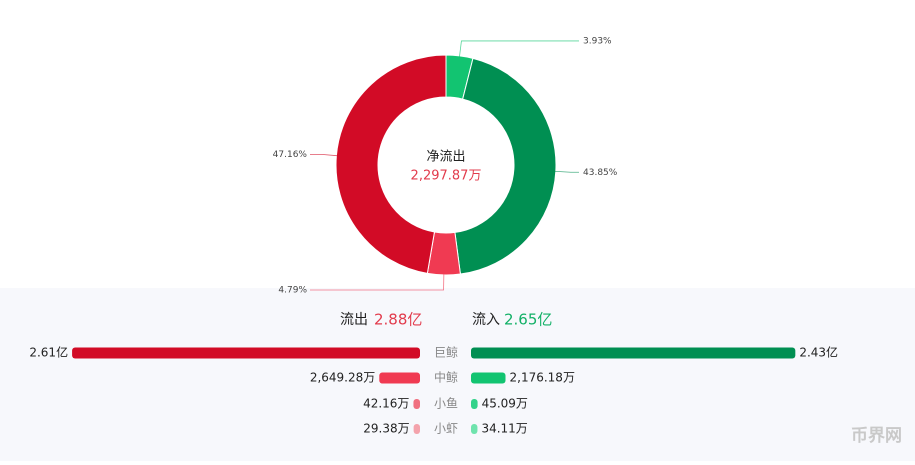 The height and width of the screenshot is (465, 915). Describe the element at coordinates (386, 429) in the screenshot. I see `outflow-value: 29.38万` at that location.